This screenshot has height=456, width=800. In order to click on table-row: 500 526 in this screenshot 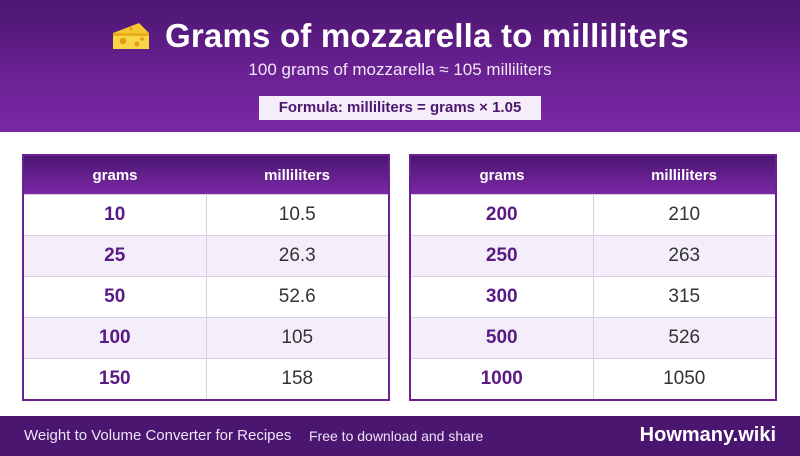, I will do `click(593, 337)`.